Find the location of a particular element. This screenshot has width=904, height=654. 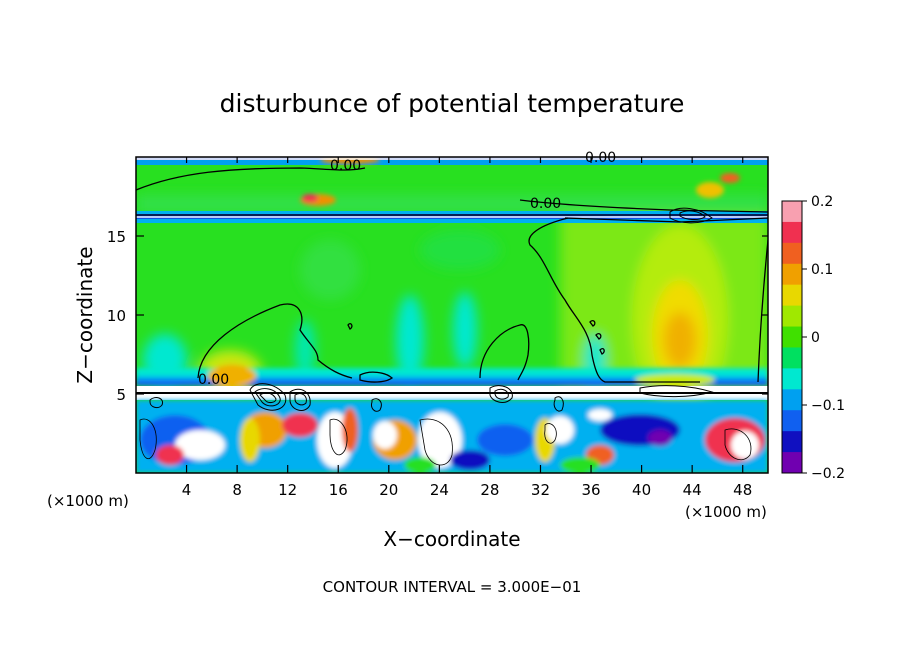

x-tick-label: 28 is located at coordinates (489, 490).